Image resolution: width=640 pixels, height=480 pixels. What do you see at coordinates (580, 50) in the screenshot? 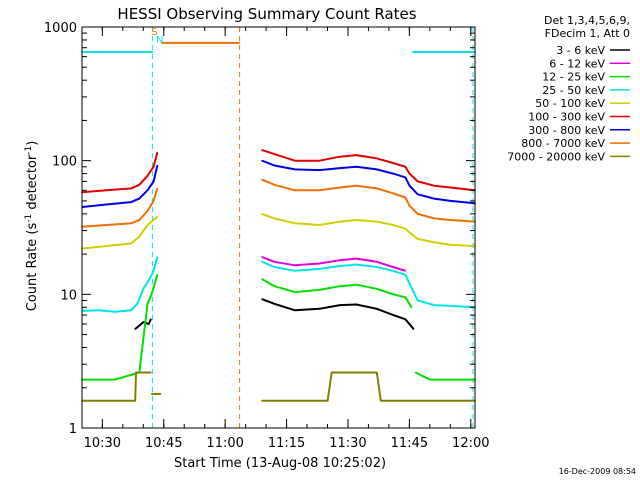
I see `legend-label: 3 - 6 keV` at bounding box center [580, 50].